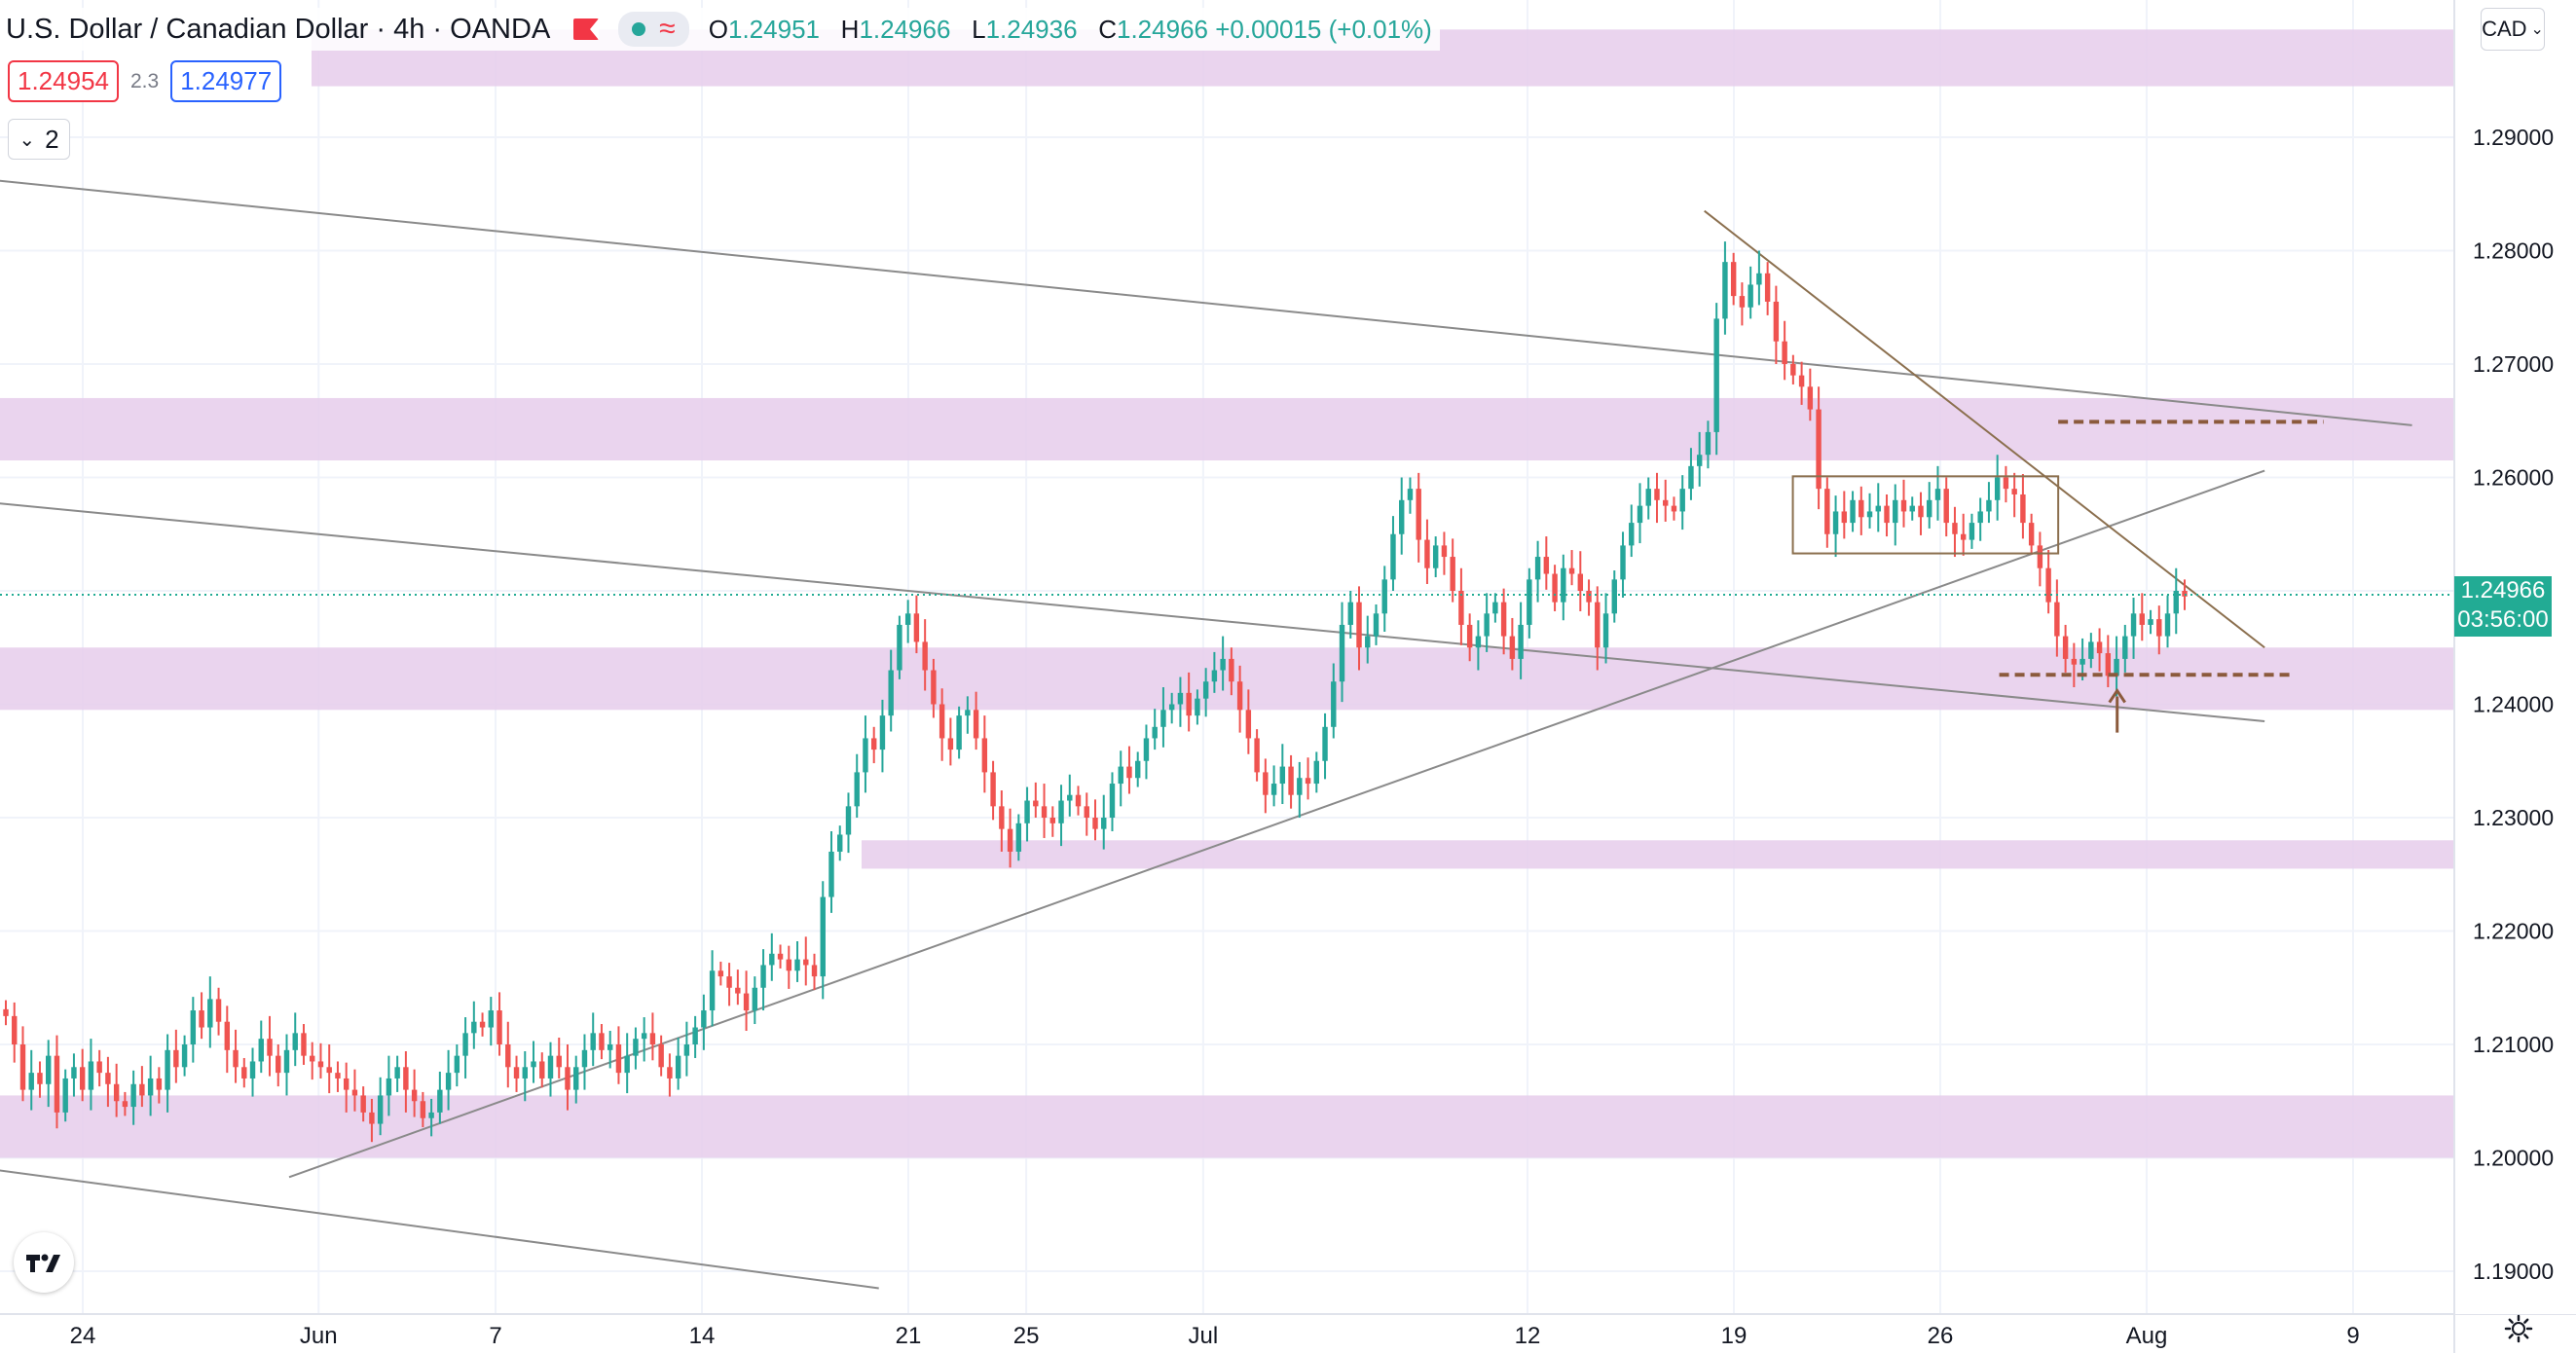 The height and width of the screenshot is (1353, 2576). Describe the element at coordinates (2352, 1336) in the screenshot. I see `time-tick-label: 9` at that location.